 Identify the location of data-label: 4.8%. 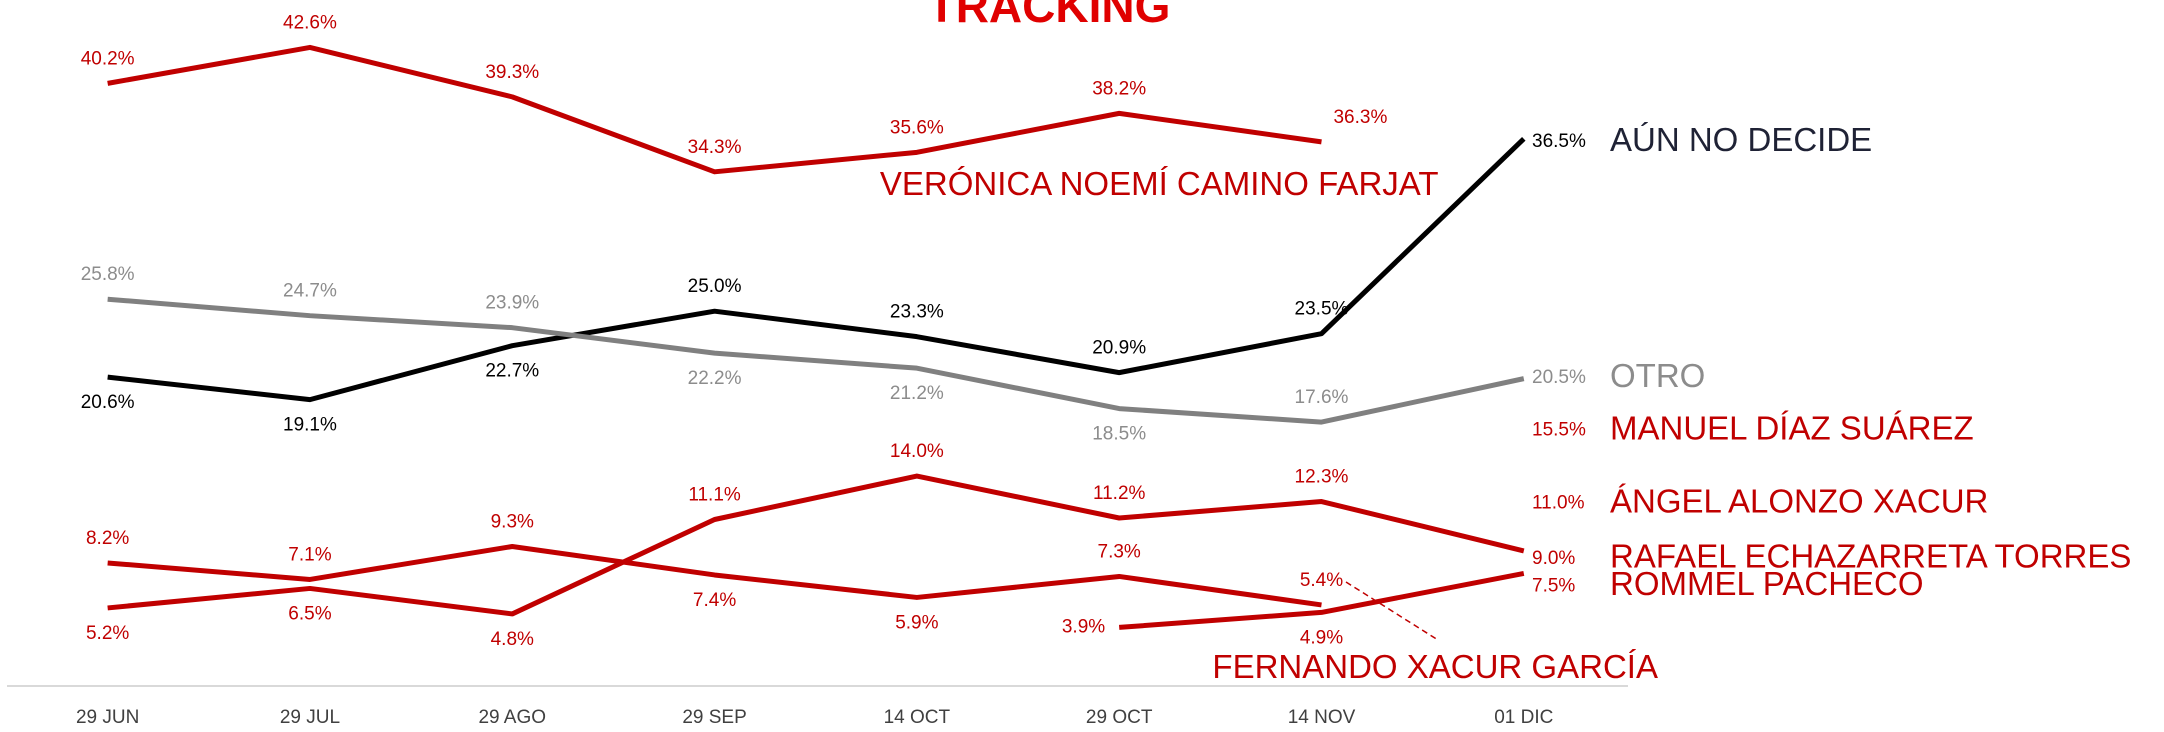
(512, 639).